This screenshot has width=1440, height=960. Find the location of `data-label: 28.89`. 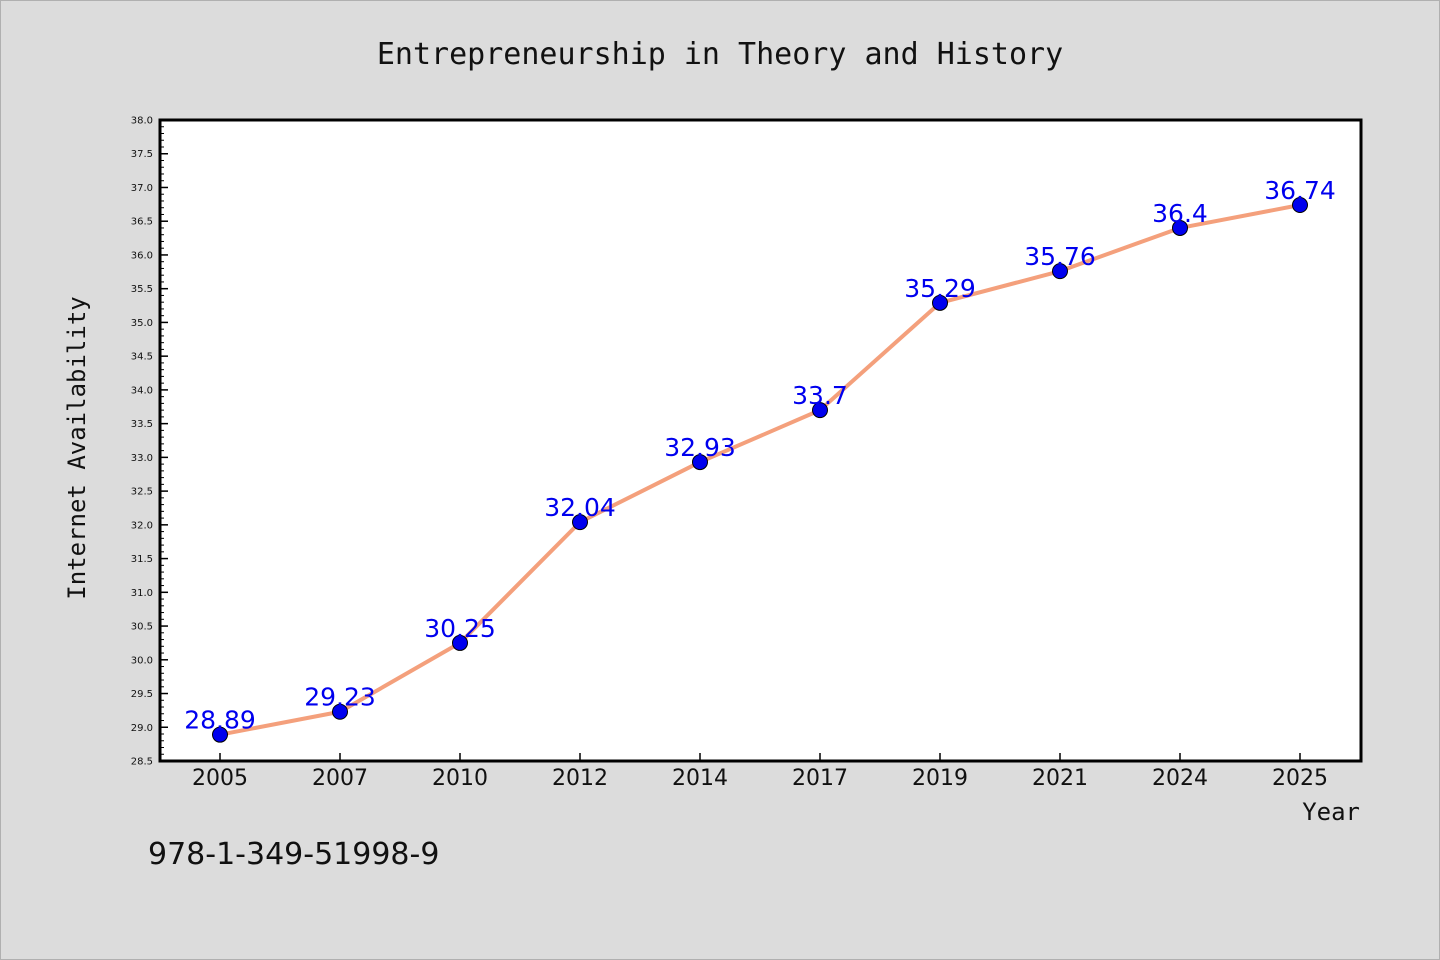

data-label: 28.89 is located at coordinates (220, 720).